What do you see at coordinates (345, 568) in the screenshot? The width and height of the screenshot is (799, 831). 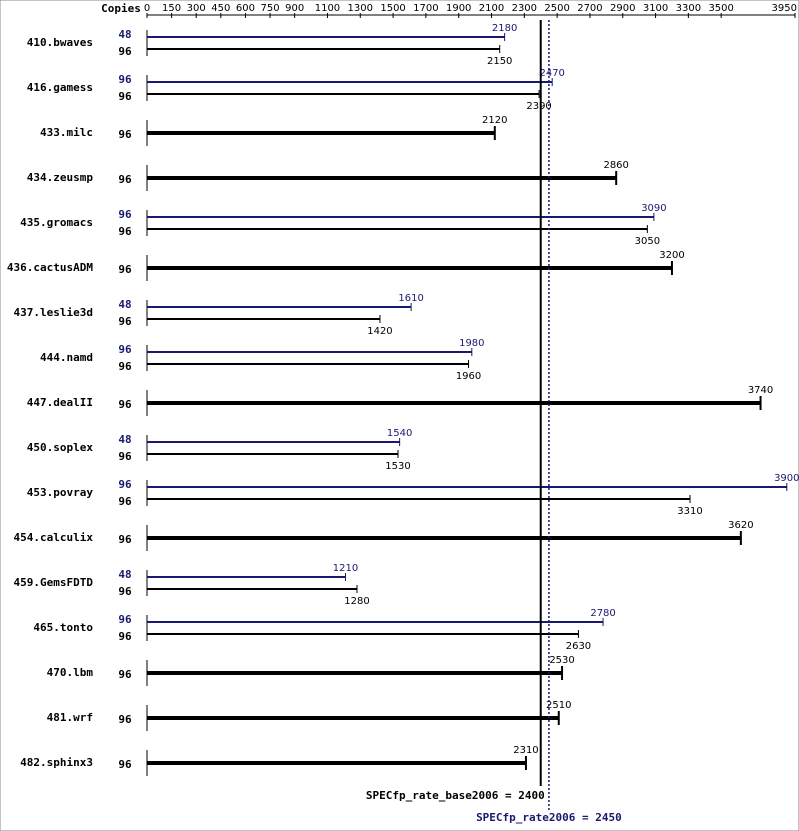 I see `value-label: 1210` at bounding box center [345, 568].